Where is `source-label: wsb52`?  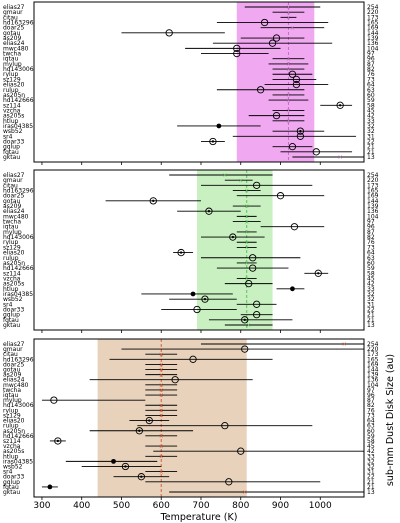
source-label: wsb52 is located at coordinates (13, 131).